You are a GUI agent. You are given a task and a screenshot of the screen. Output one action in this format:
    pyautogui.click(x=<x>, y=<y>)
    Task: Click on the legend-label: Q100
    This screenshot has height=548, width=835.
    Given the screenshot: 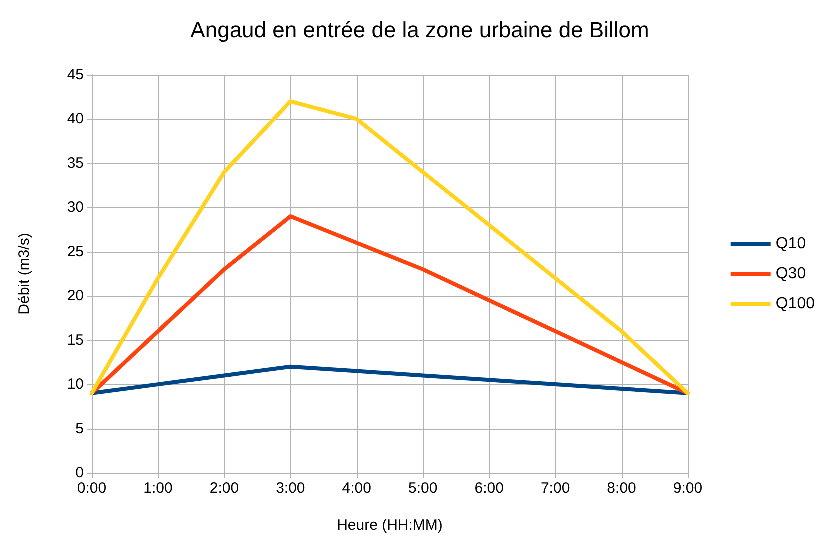 What is the action you would take?
    pyautogui.click(x=796, y=304)
    